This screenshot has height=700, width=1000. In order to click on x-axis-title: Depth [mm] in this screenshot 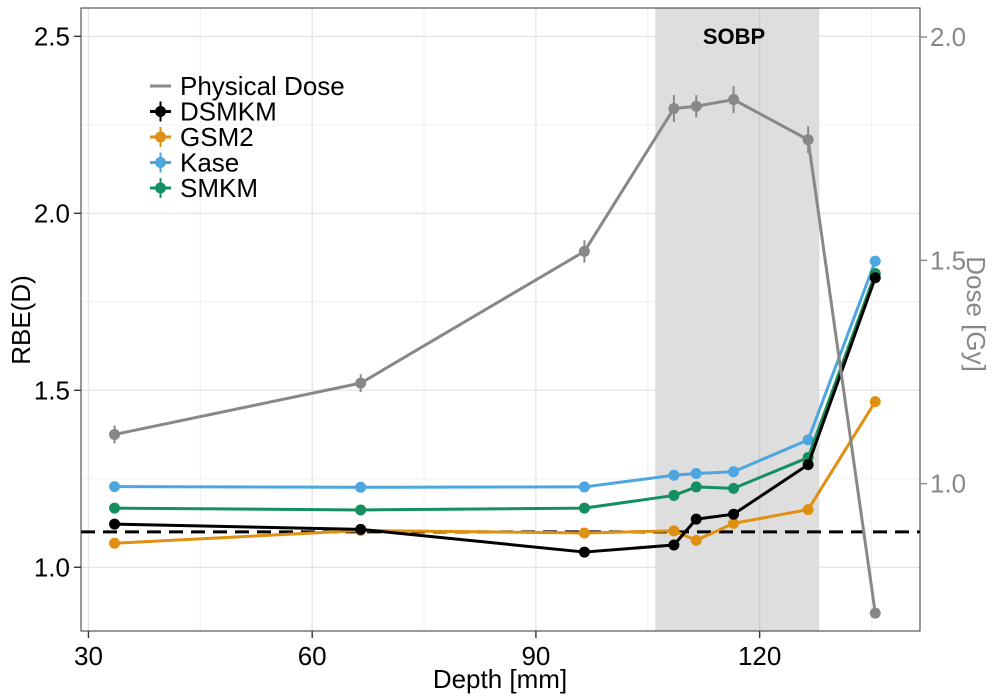, I will do `click(500, 679)`.